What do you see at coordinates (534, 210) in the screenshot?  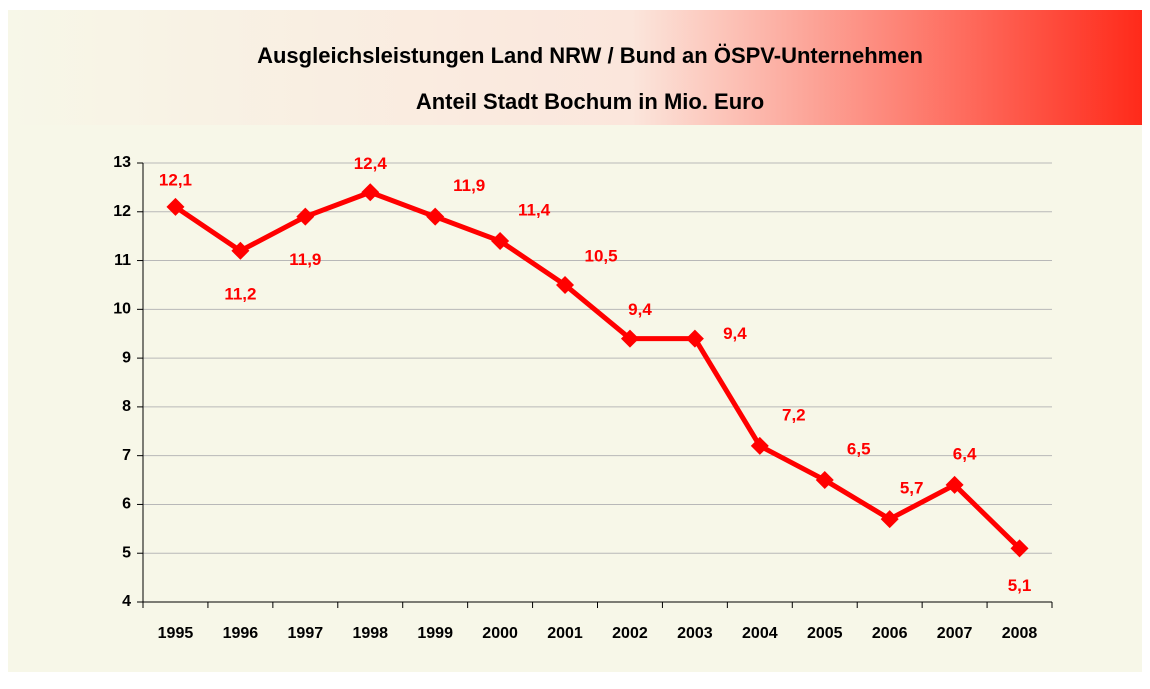 I see `data-label: 11,4` at bounding box center [534, 210].